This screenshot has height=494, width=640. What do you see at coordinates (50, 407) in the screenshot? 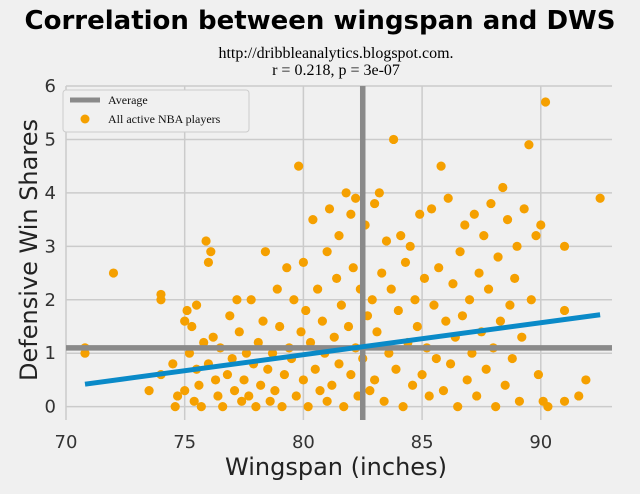
I see `y-tick-label: 0` at bounding box center [50, 407].